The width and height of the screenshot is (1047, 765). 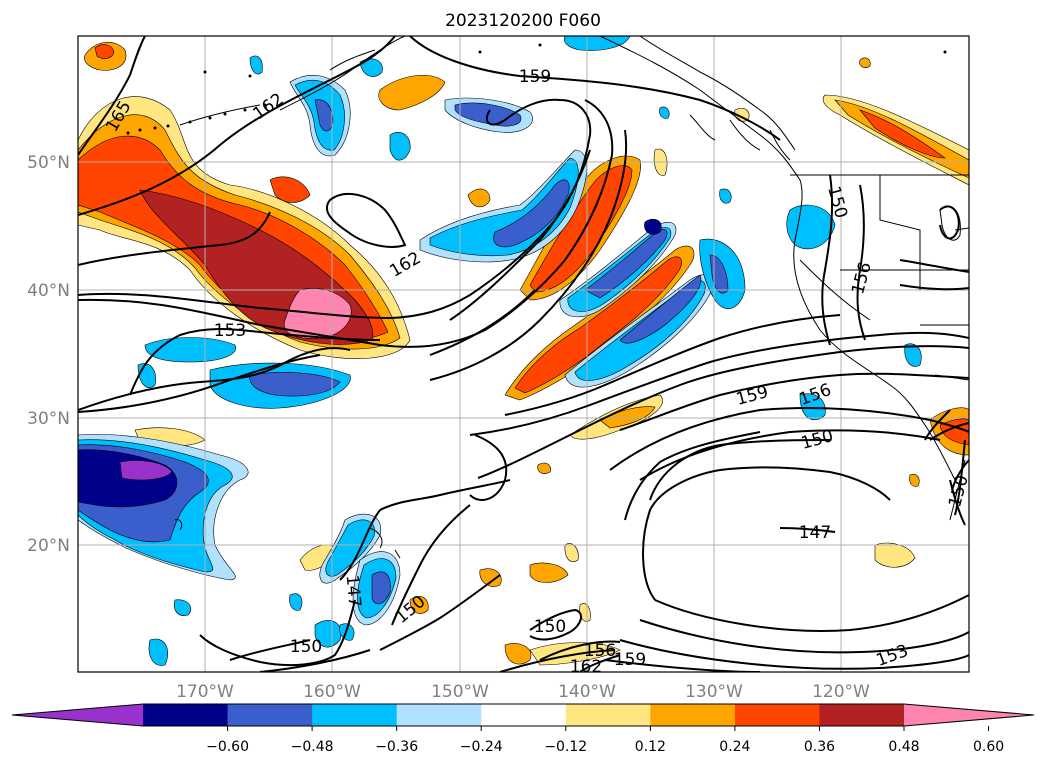 What do you see at coordinates (841, 692) in the screenshot?
I see `lon-label: 120°W` at bounding box center [841, 692].